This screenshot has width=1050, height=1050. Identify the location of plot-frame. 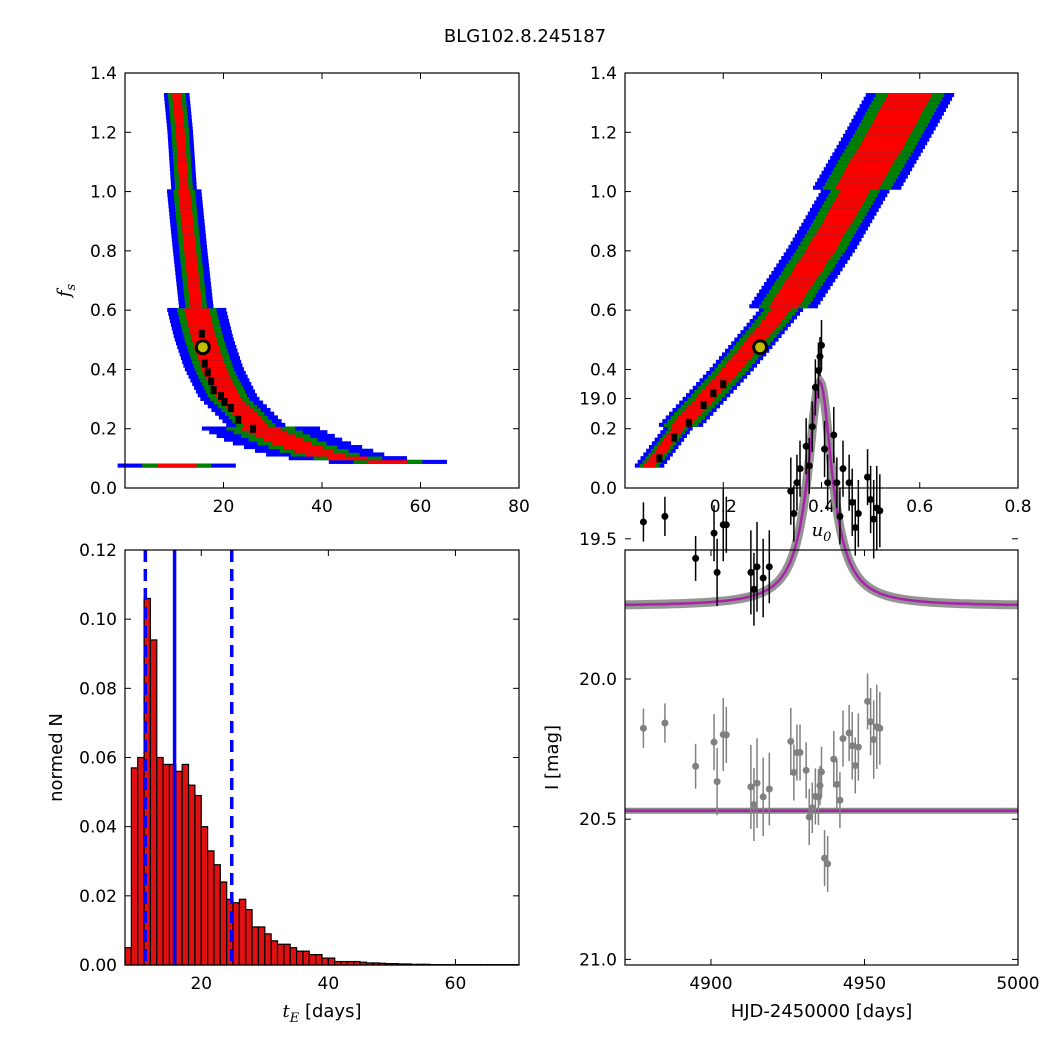
(821, 757).